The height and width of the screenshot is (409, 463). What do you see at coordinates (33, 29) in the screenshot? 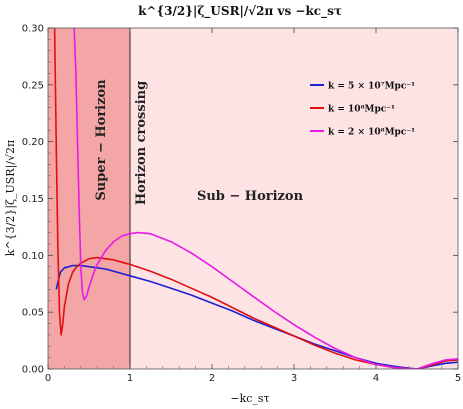
I see `y-tick-label: 0.30` at bounding box center [33, 29].